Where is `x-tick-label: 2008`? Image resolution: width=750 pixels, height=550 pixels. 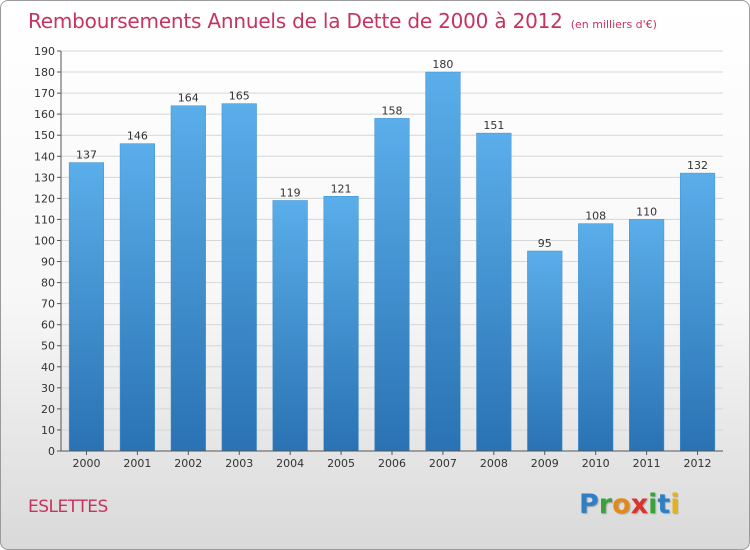
x-tick-label: 2008 is located at coordinates (494, 463).